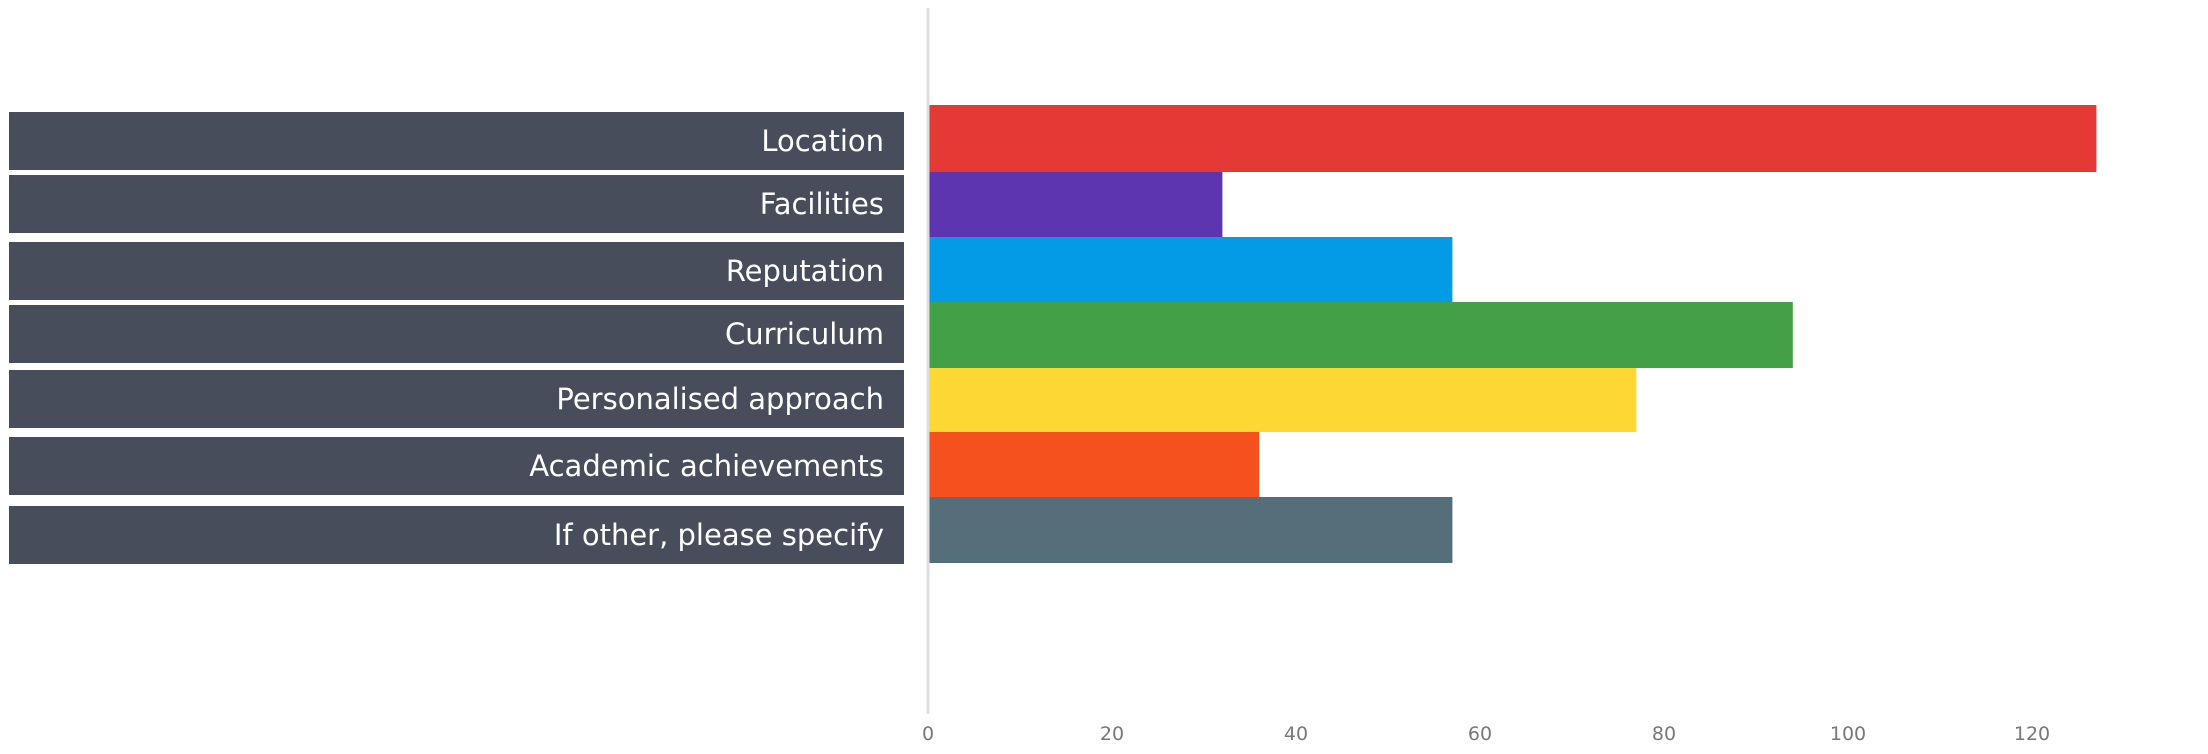  What do you see at coordinates (456, 204) in the screenshot?
I see `category-label-box-facilities` at bounding box center [456, 204].